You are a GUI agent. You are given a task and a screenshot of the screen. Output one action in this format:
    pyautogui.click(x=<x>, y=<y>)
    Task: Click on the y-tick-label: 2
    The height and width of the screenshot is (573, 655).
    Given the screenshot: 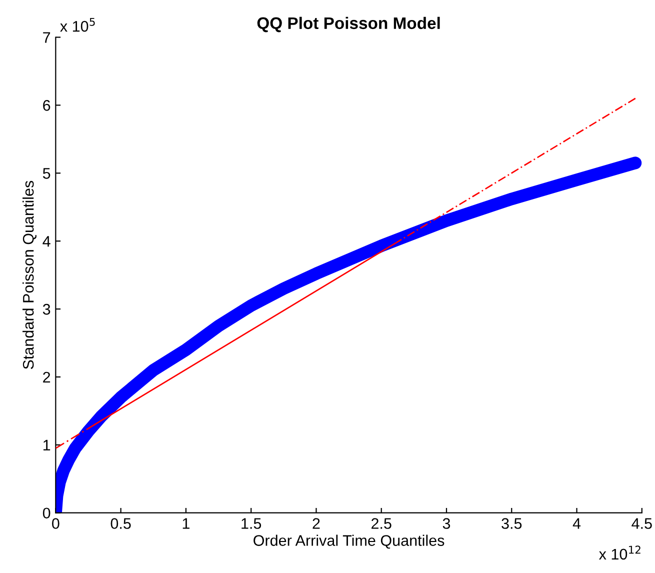 What is the action you would take?
    pyautogui.click(x=46, y=377)
    